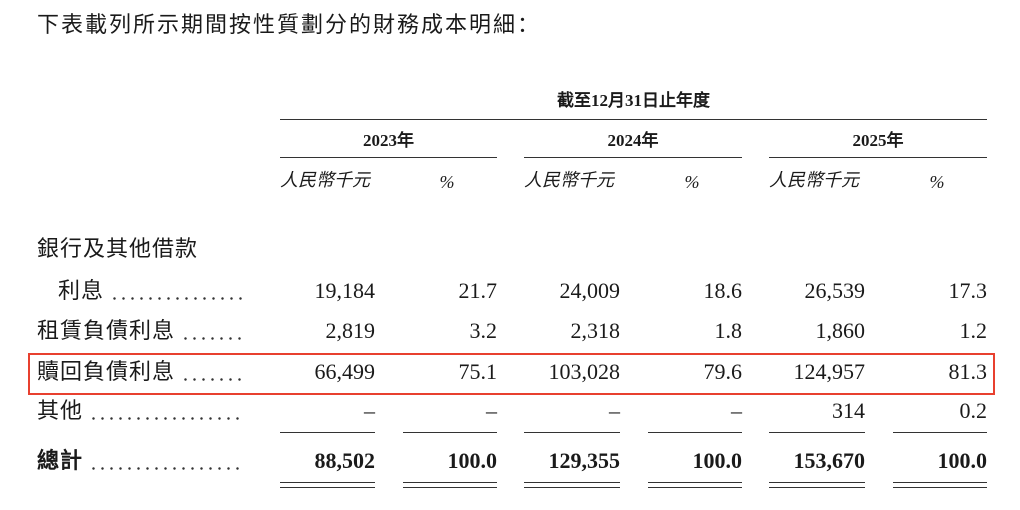 This screenshot has width=1020, height=510. What do you see at coordinates (60, 460) in the screenshot?
I see `row-label: 總計` at bounding box center [60, 460].